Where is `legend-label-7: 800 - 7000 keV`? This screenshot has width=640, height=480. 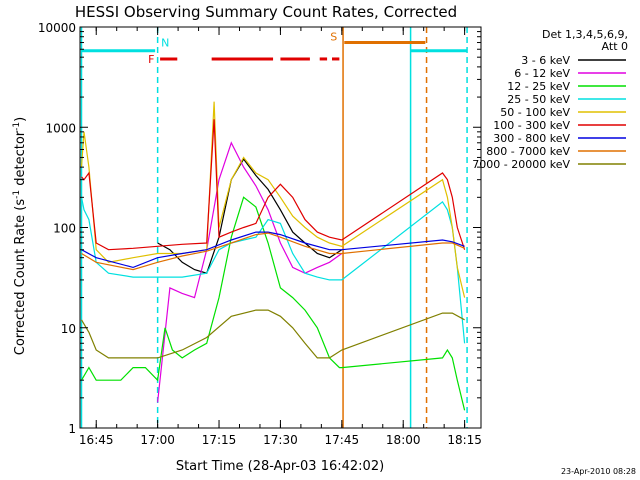
legend-label-7: 800 - 7000 keV is located at coordinates (528, 151).